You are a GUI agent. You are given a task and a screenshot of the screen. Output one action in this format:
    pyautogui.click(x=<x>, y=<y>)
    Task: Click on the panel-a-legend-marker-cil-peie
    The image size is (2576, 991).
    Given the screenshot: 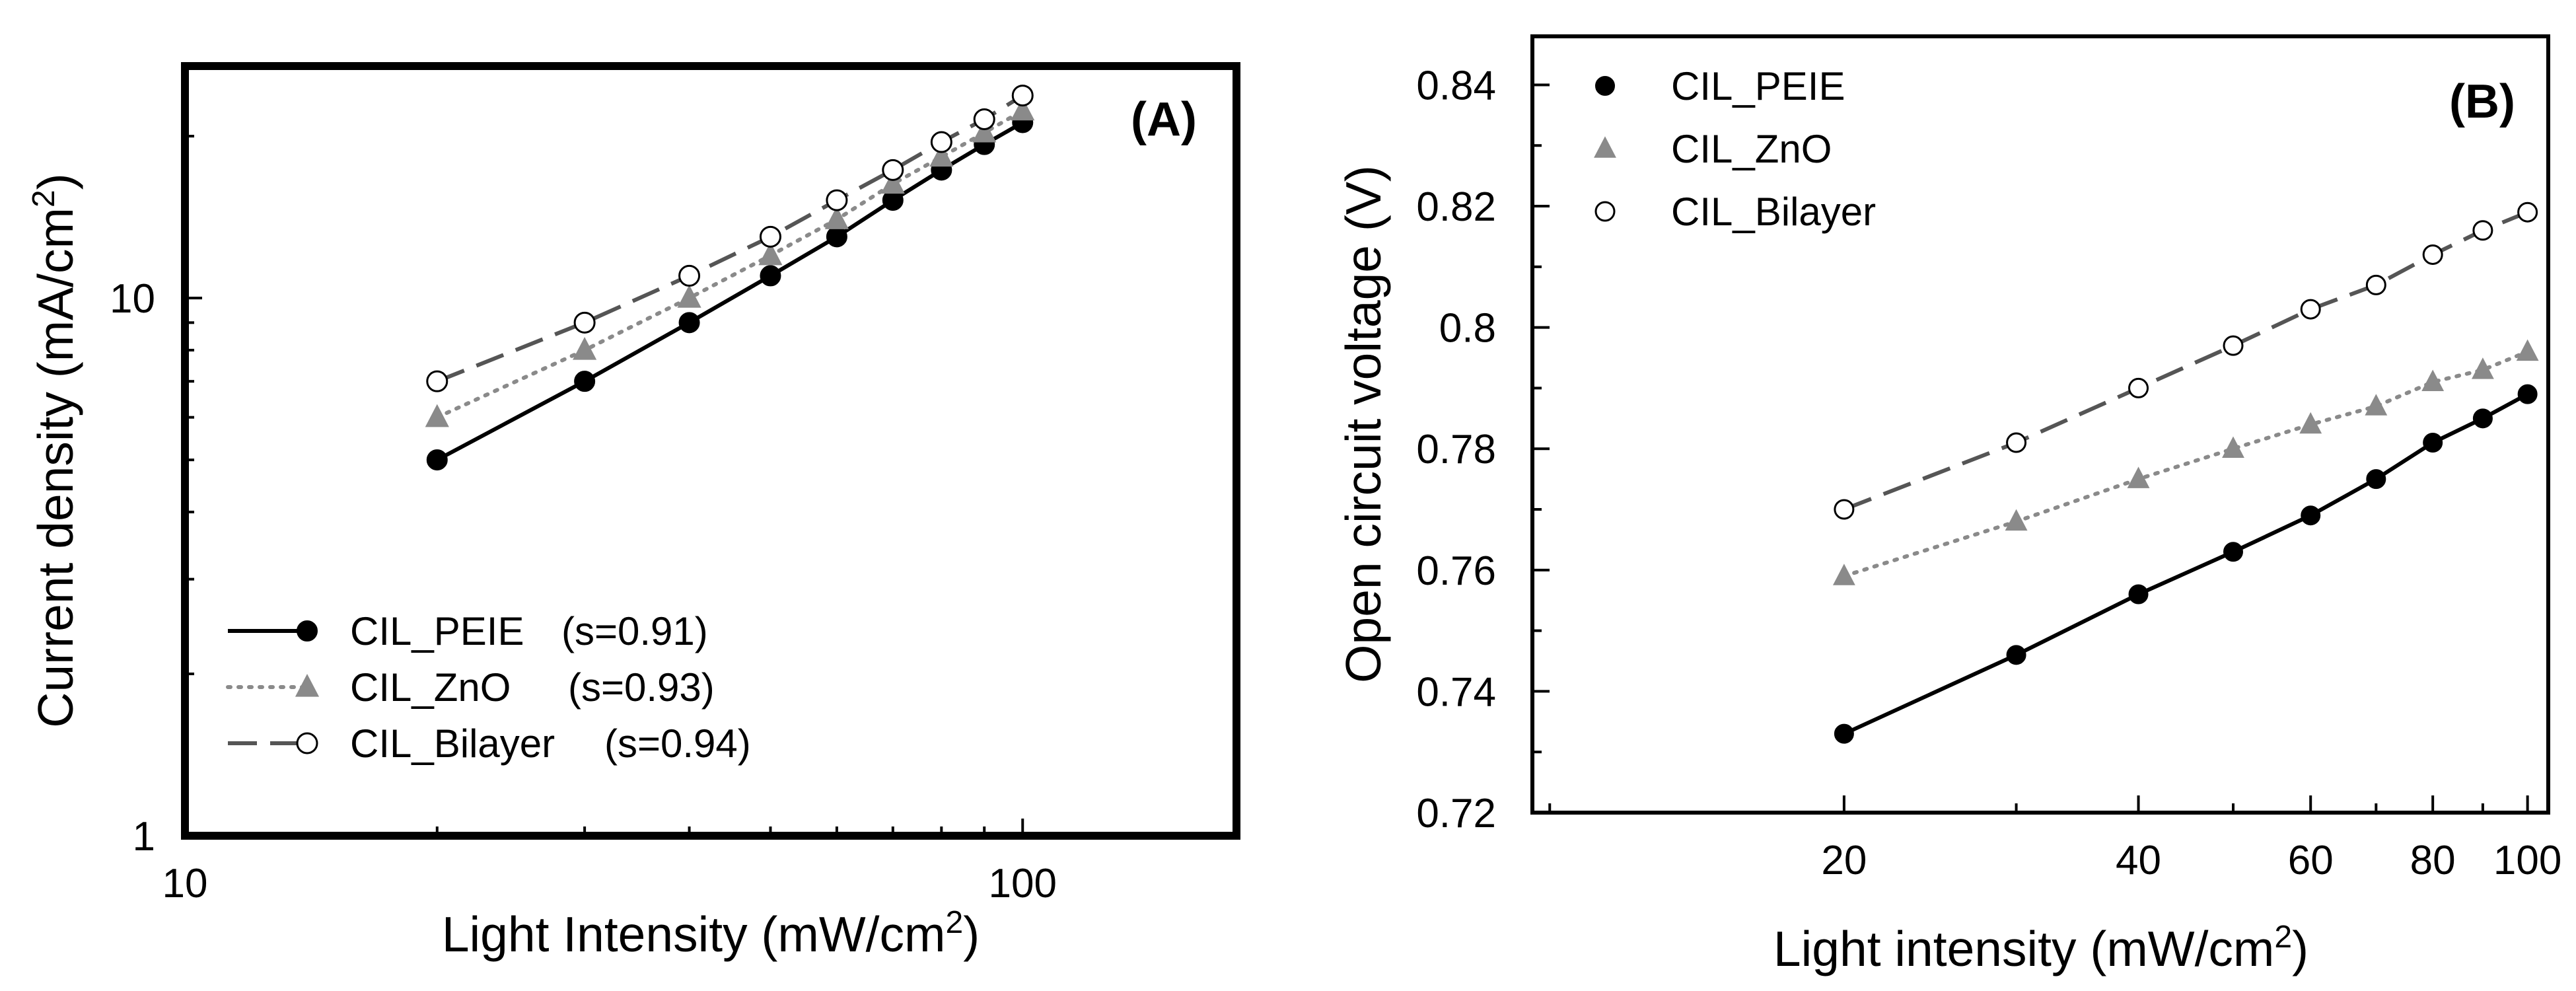 What is the action you would take?
    pyautogui.click(x=307, y=631)
    